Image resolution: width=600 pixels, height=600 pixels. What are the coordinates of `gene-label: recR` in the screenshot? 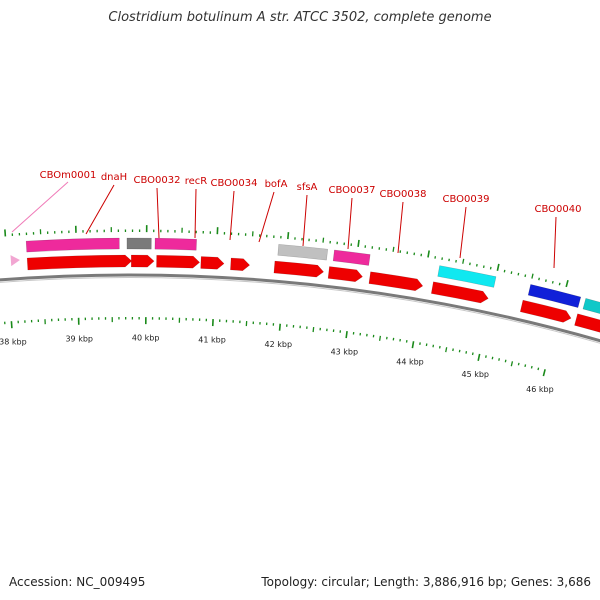 It's located at (196, 181).